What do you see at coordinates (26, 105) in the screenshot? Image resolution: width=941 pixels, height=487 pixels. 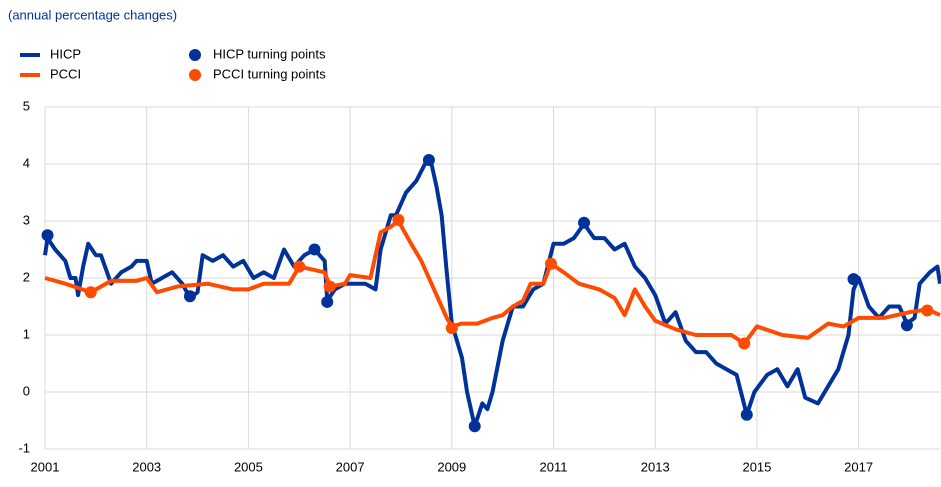 I see `y-tick-label: 5` at bounding box center [26, 105].